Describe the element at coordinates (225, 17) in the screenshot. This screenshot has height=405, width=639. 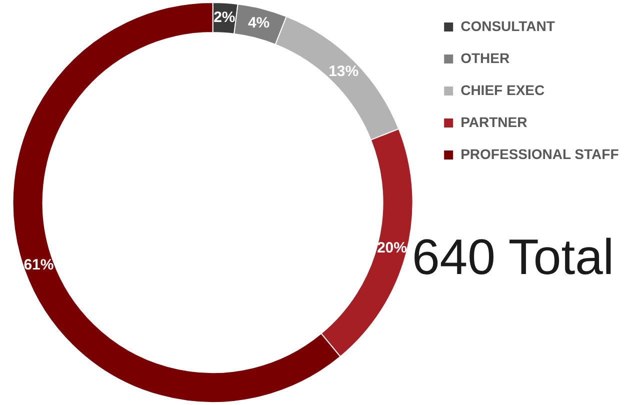
I see `data-label: 2%` at that location.